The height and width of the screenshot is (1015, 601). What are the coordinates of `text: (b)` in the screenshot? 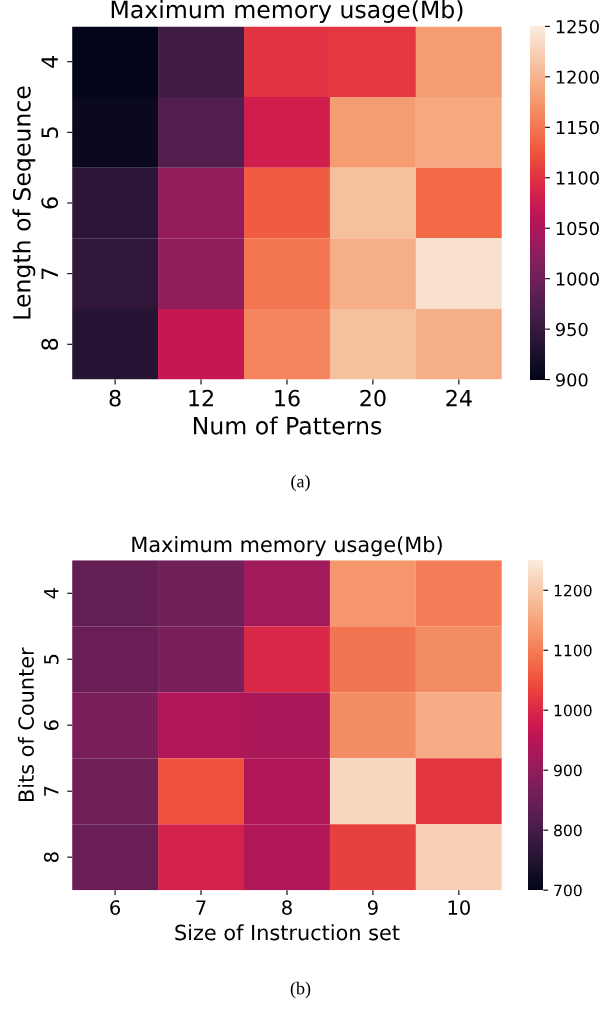 It's located at (300, 990).